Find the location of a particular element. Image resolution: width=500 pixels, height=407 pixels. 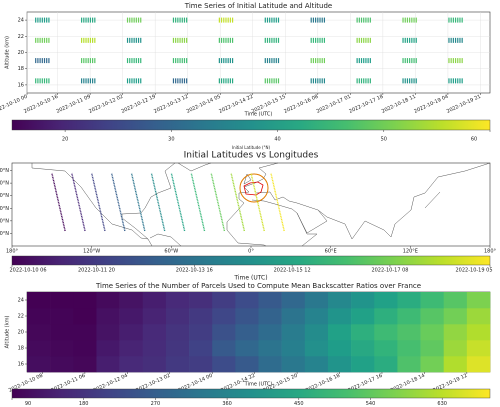

colorbar-label: Time (UTC) is located at coordinates (250, 278).